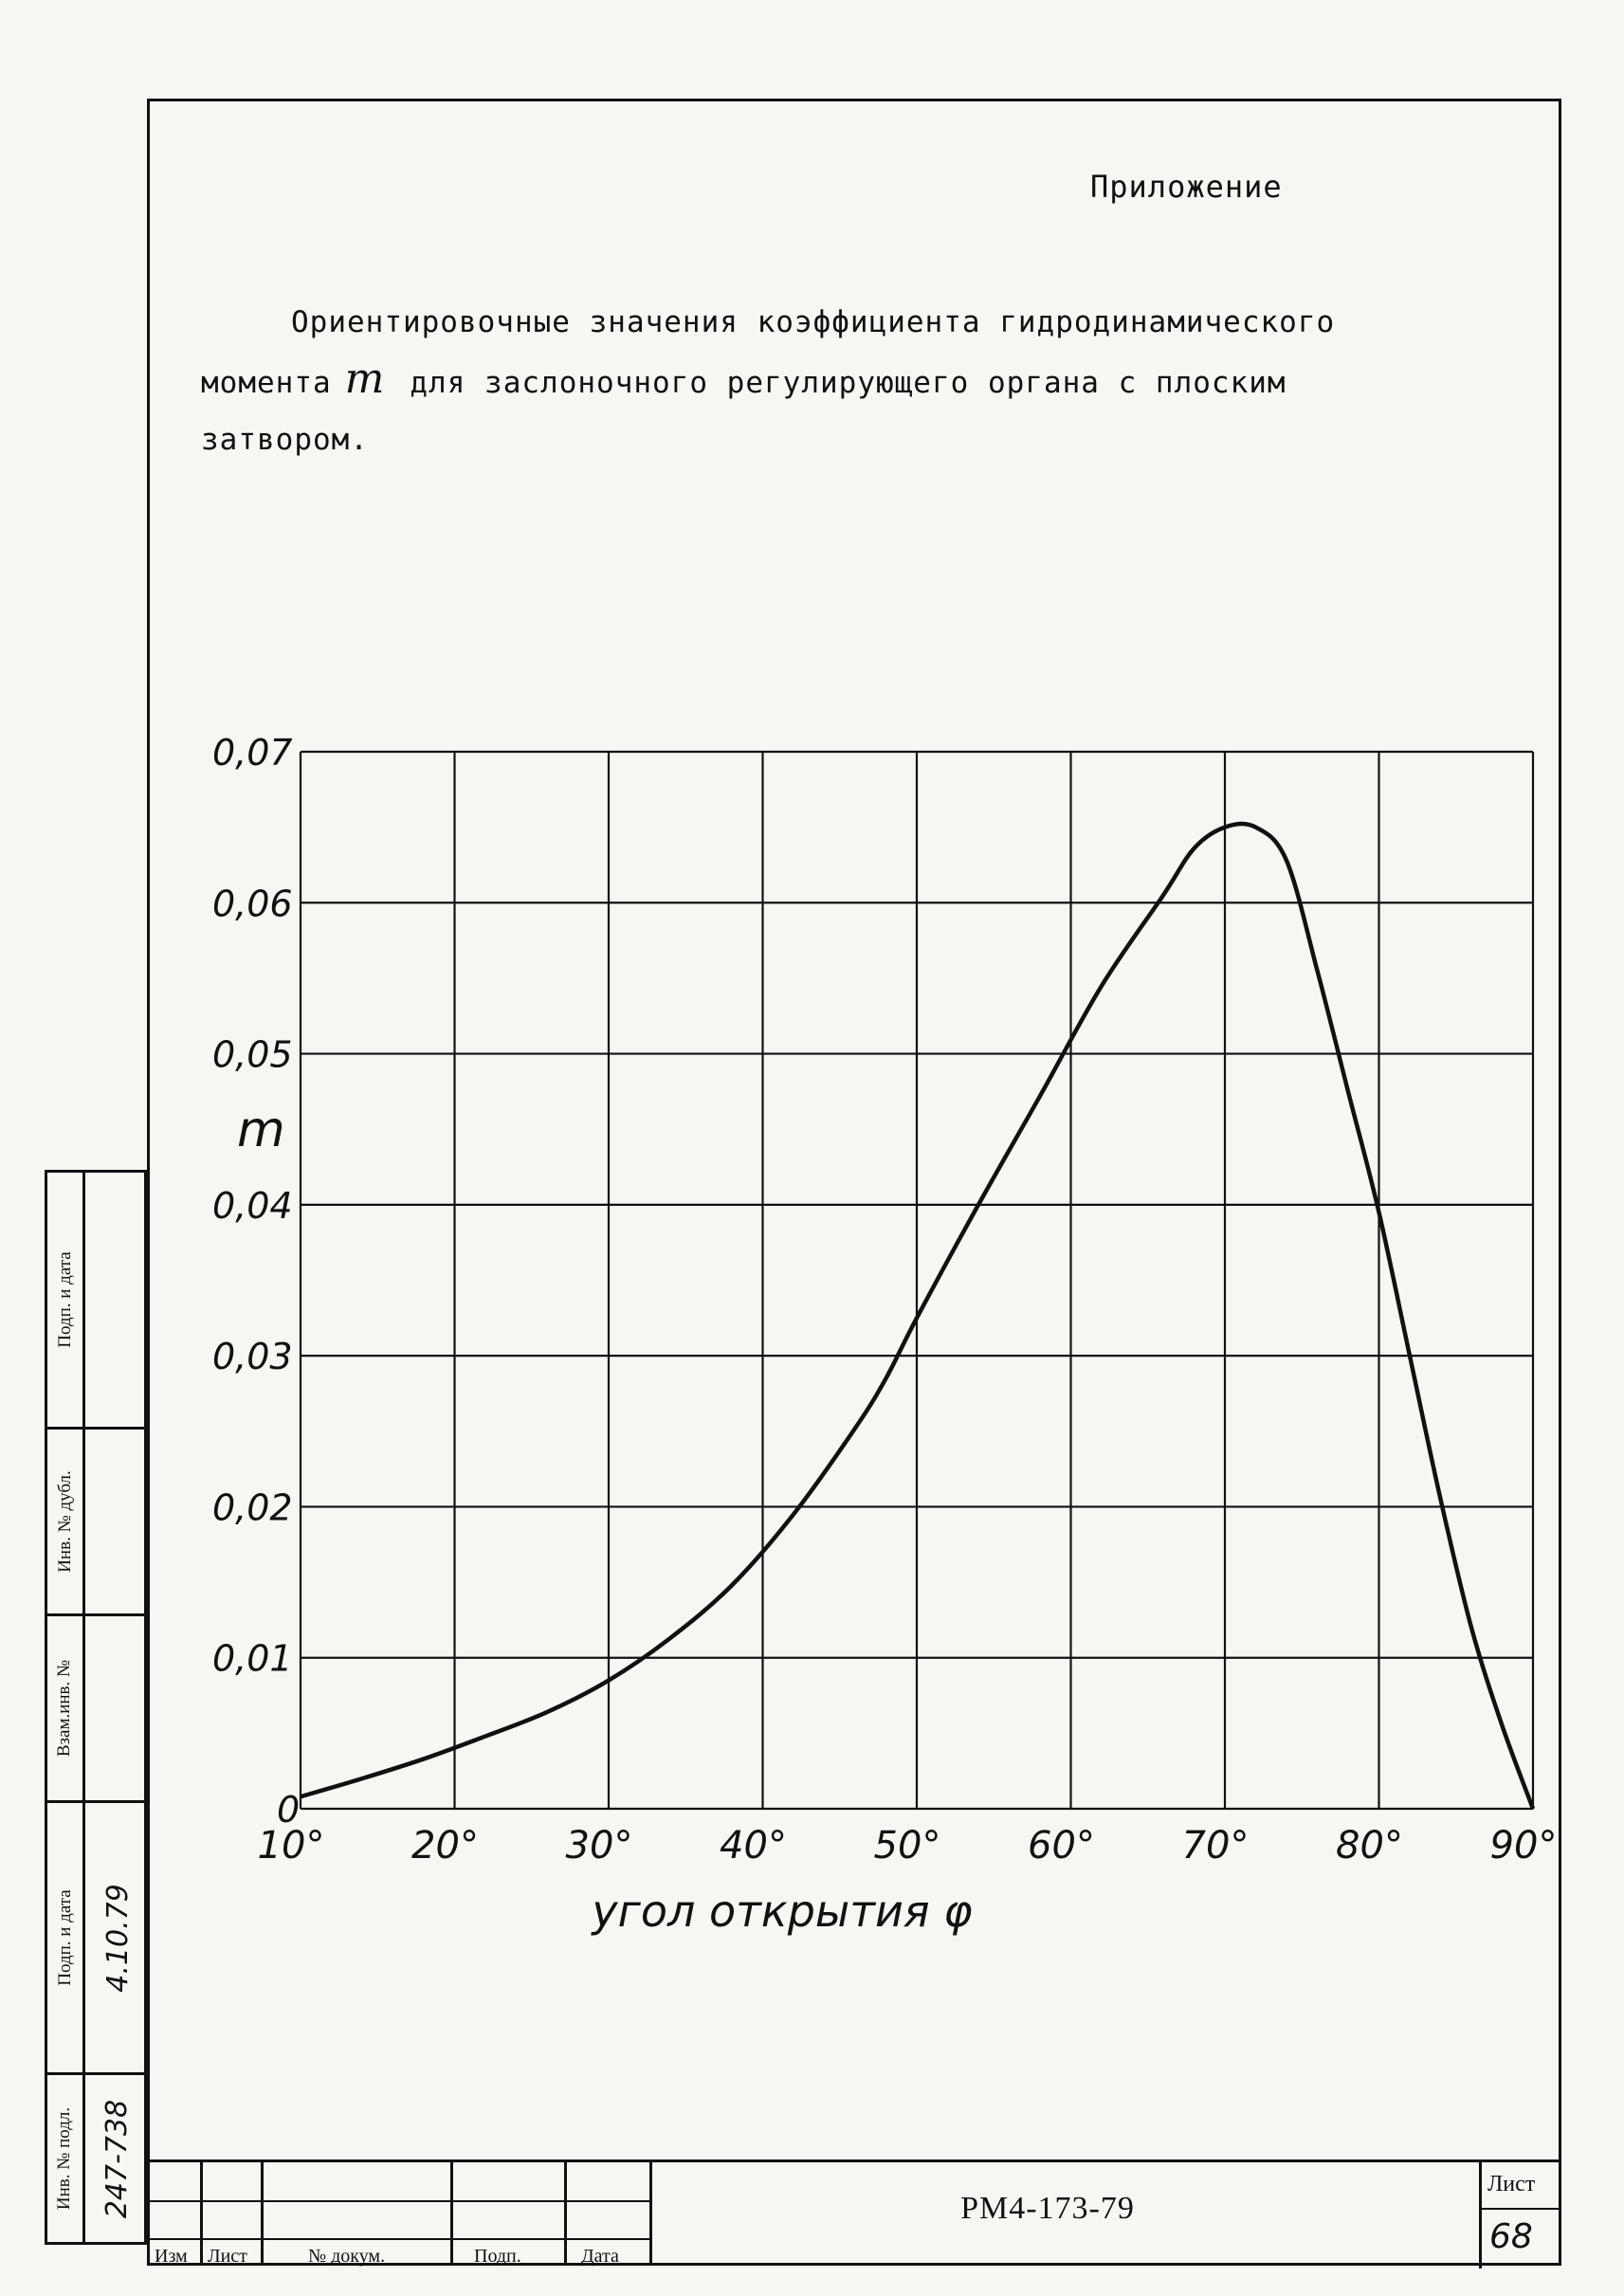 The width and height of the screenshot is (1624, 2296). I want to click on header-change: Изм, so click(171, 2256).